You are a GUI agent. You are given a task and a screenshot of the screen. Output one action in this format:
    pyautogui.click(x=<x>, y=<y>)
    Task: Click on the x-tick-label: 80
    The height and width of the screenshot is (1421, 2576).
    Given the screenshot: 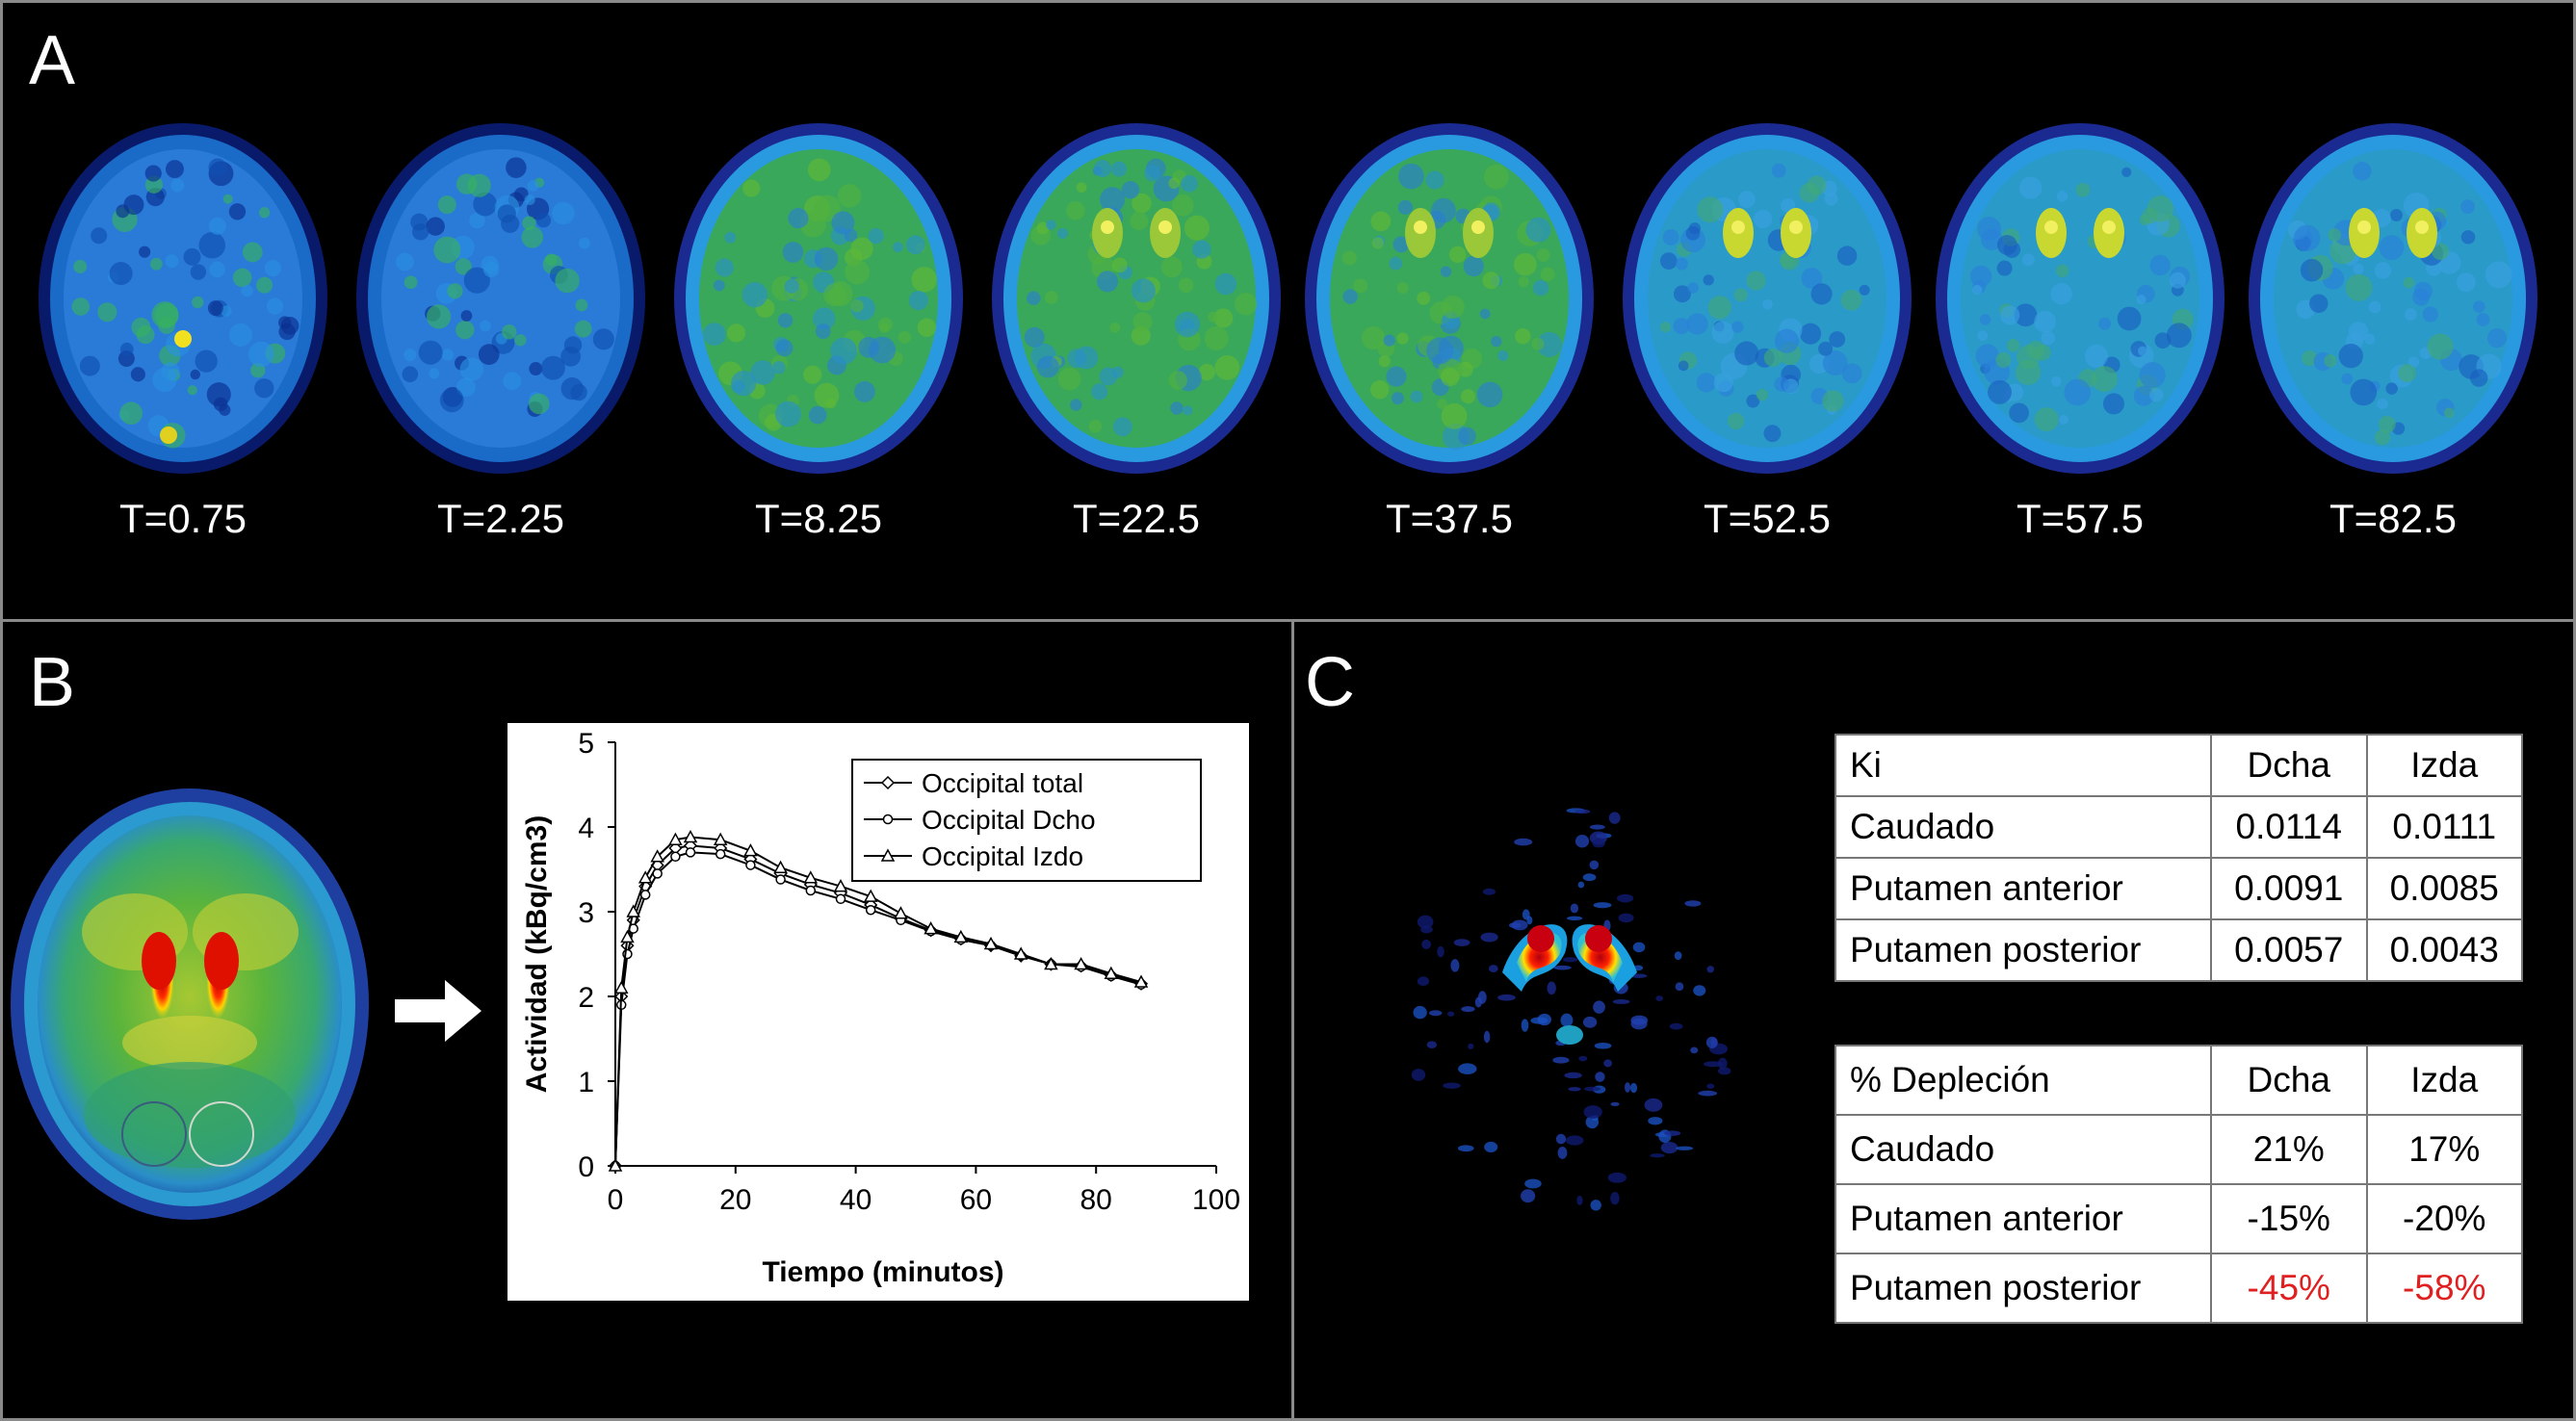 What is the action you would take?
    pyautogui.click(x=1096, y=1200)
    